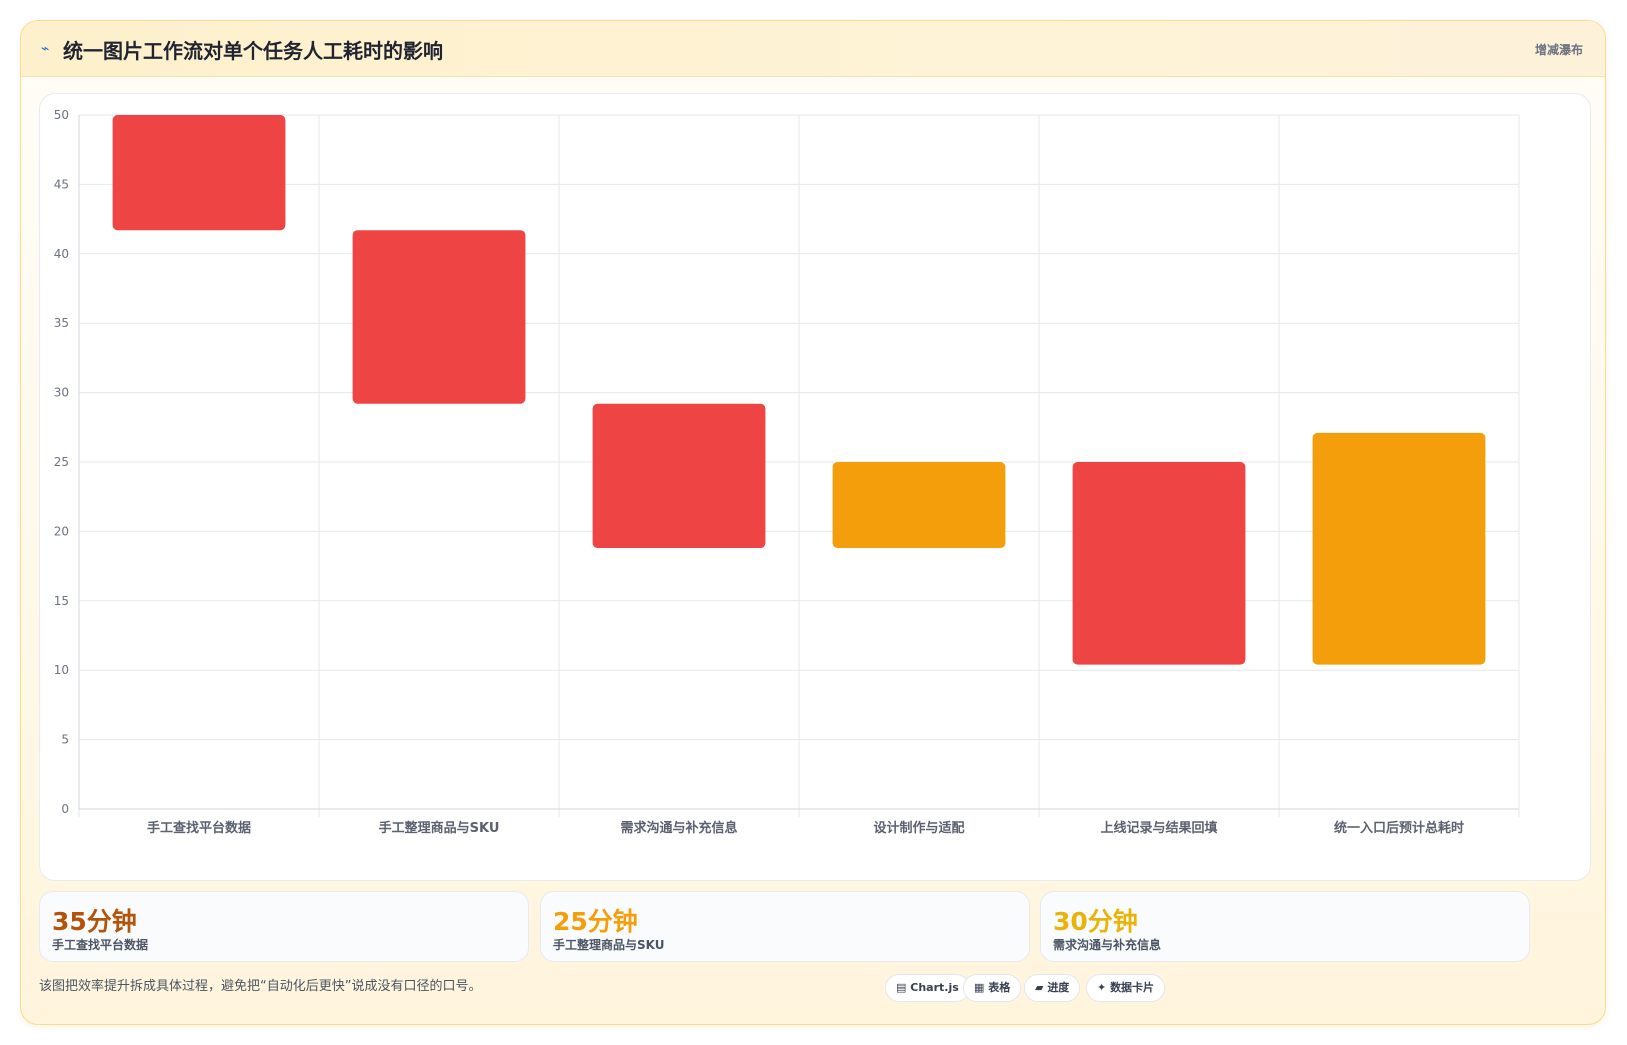 The image size is (1627, 1045). I want to click on stat-card: 25分钟 手工整理商品与SKU, so click(785, 926).